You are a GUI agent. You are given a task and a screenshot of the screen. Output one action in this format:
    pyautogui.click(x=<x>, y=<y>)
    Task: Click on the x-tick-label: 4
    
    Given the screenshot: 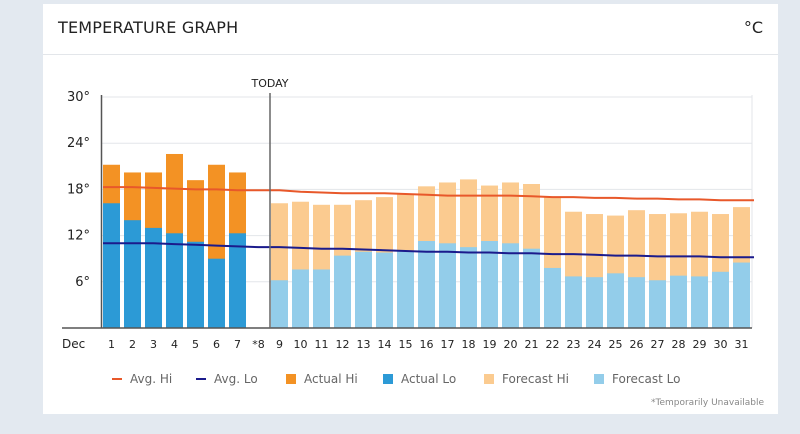 What is the action you would take?
    pyautogui.click(x=174, y=344)
    